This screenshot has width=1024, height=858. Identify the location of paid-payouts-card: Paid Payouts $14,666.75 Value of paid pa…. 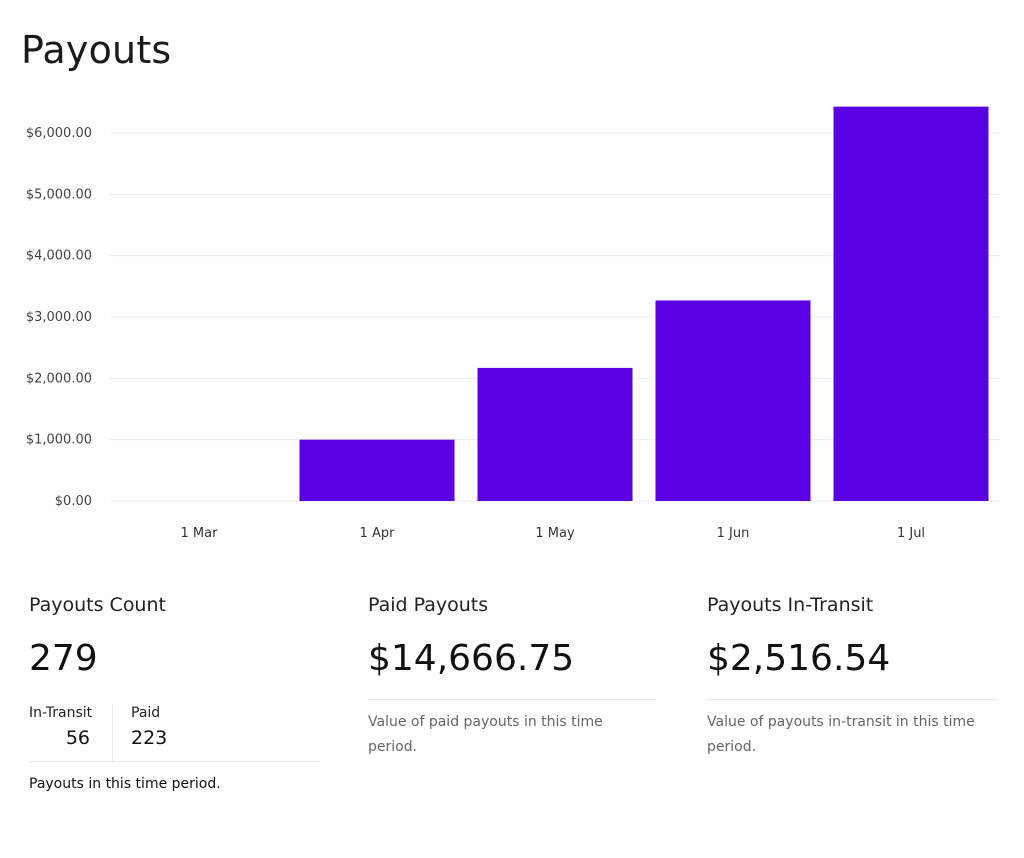
(512, 677).